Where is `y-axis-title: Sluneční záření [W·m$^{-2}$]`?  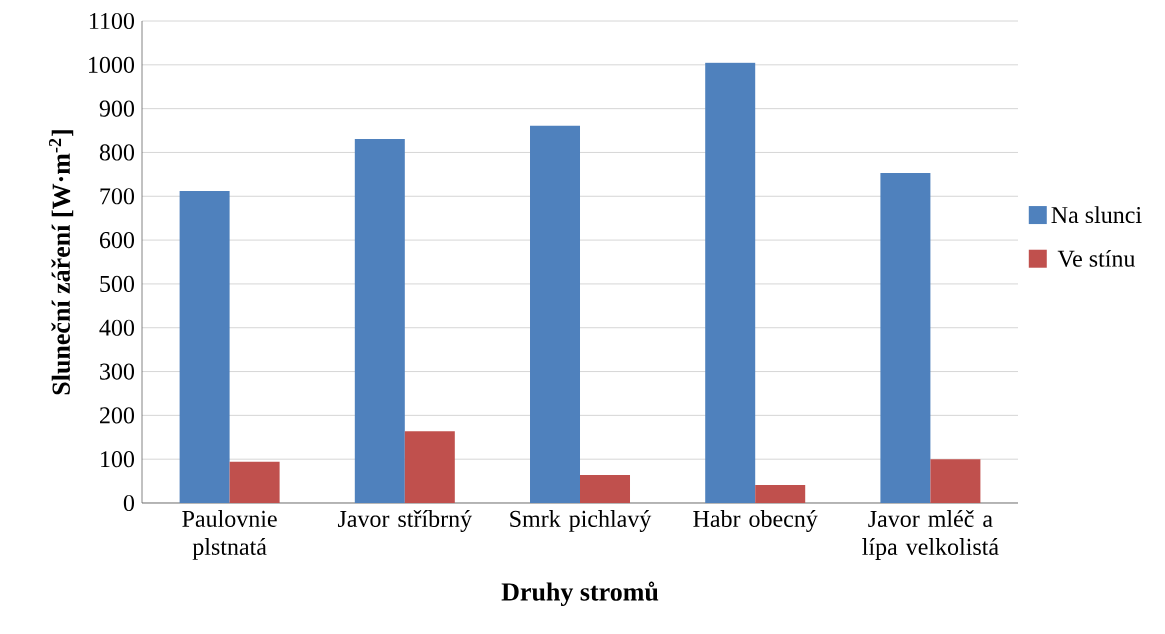 y-axis-title: Sluneční záření [W·m$^{-2}$] is located at coordinates (61, 262).